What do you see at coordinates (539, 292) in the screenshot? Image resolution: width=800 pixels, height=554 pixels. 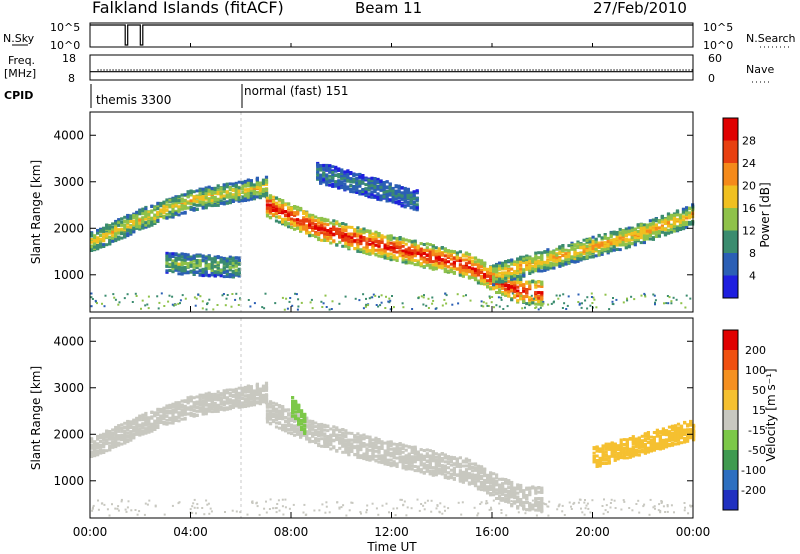 I see `power-echo-2092` at bounding box center [539, 292].